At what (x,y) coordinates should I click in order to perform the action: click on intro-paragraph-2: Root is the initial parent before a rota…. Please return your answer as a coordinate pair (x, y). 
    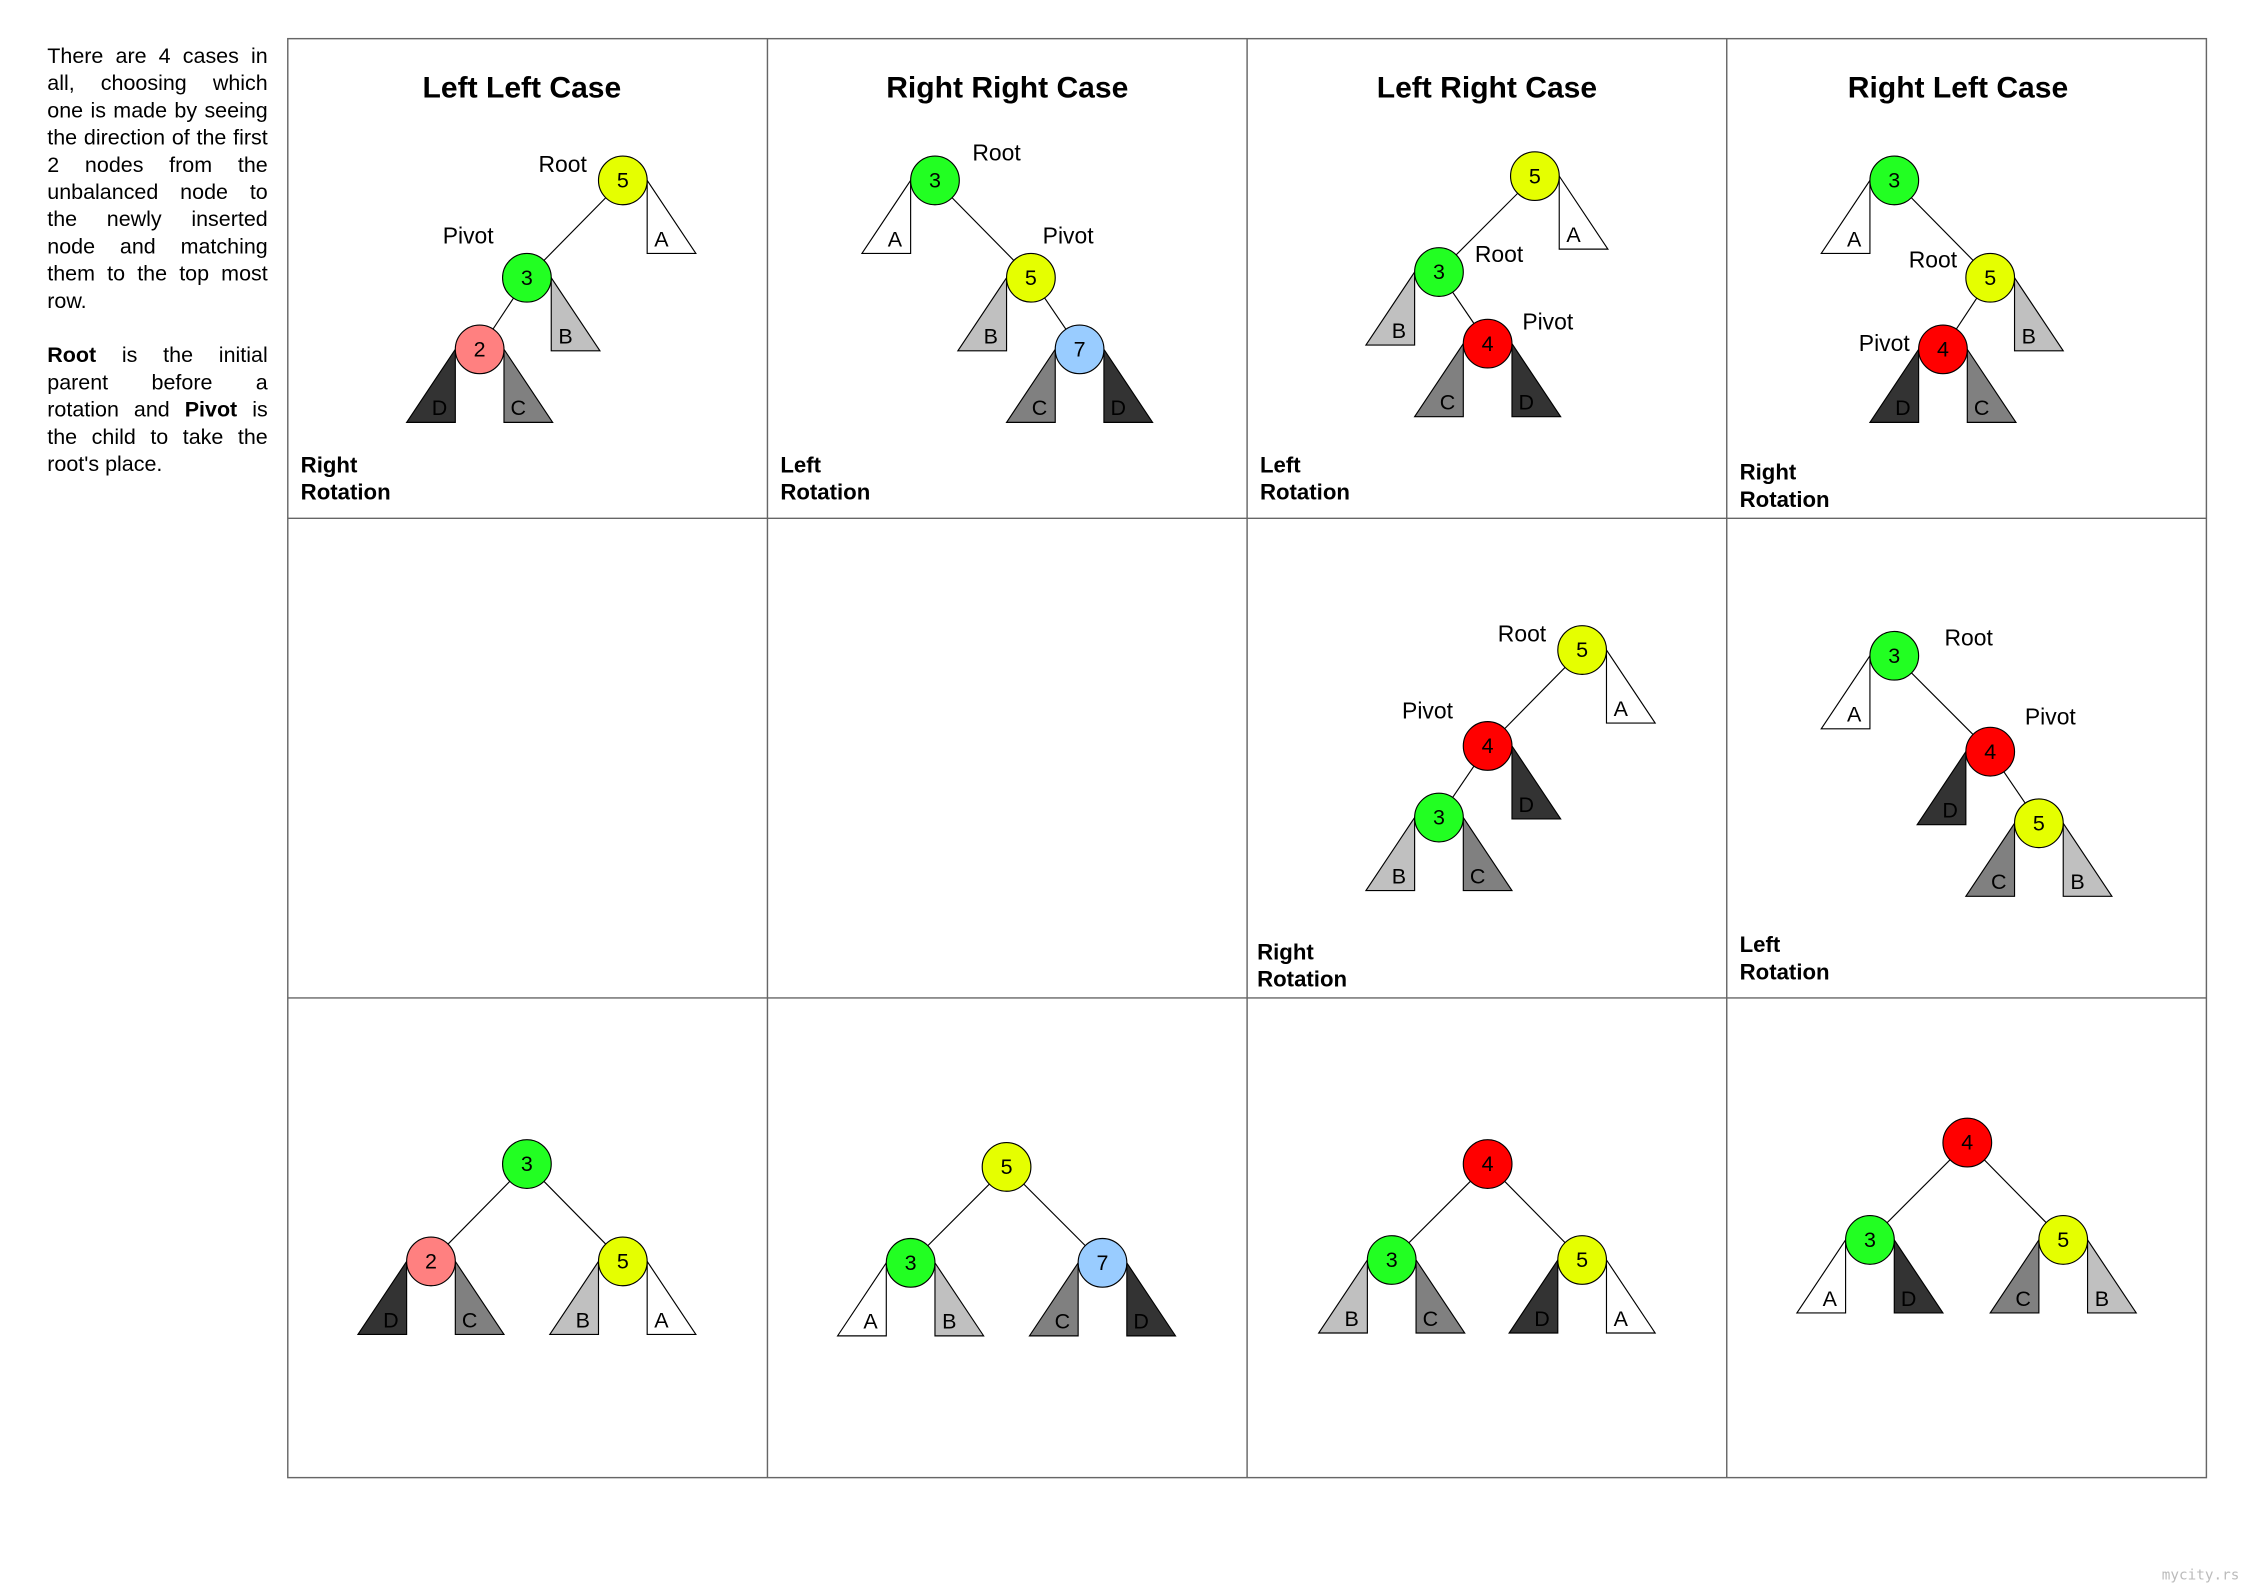
    Looking at the image, I should click on (157, 410).